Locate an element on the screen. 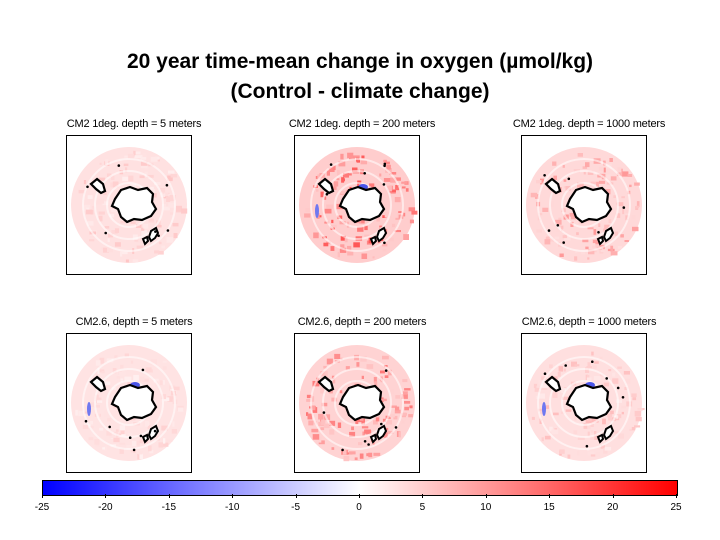  colorbar-tick-label: -15 is located at coordinates (169, 507).